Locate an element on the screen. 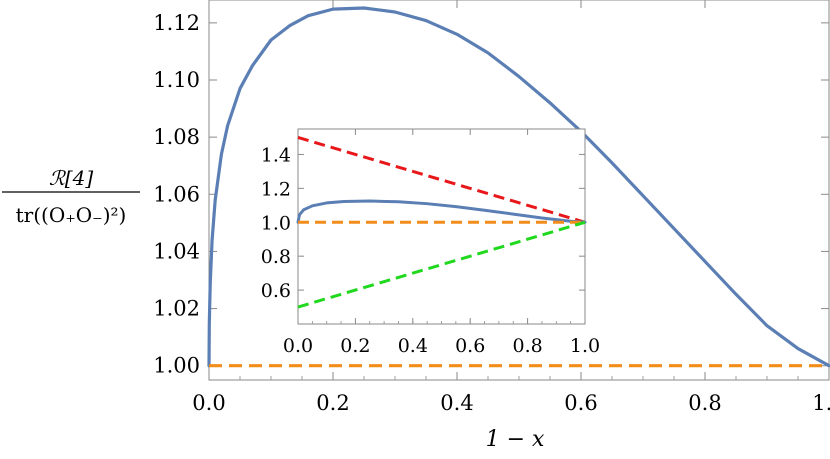 The width and height of the screenshot is (830, 459). main-x-tick-label: 0.4 is located at coordinates (456, 403).